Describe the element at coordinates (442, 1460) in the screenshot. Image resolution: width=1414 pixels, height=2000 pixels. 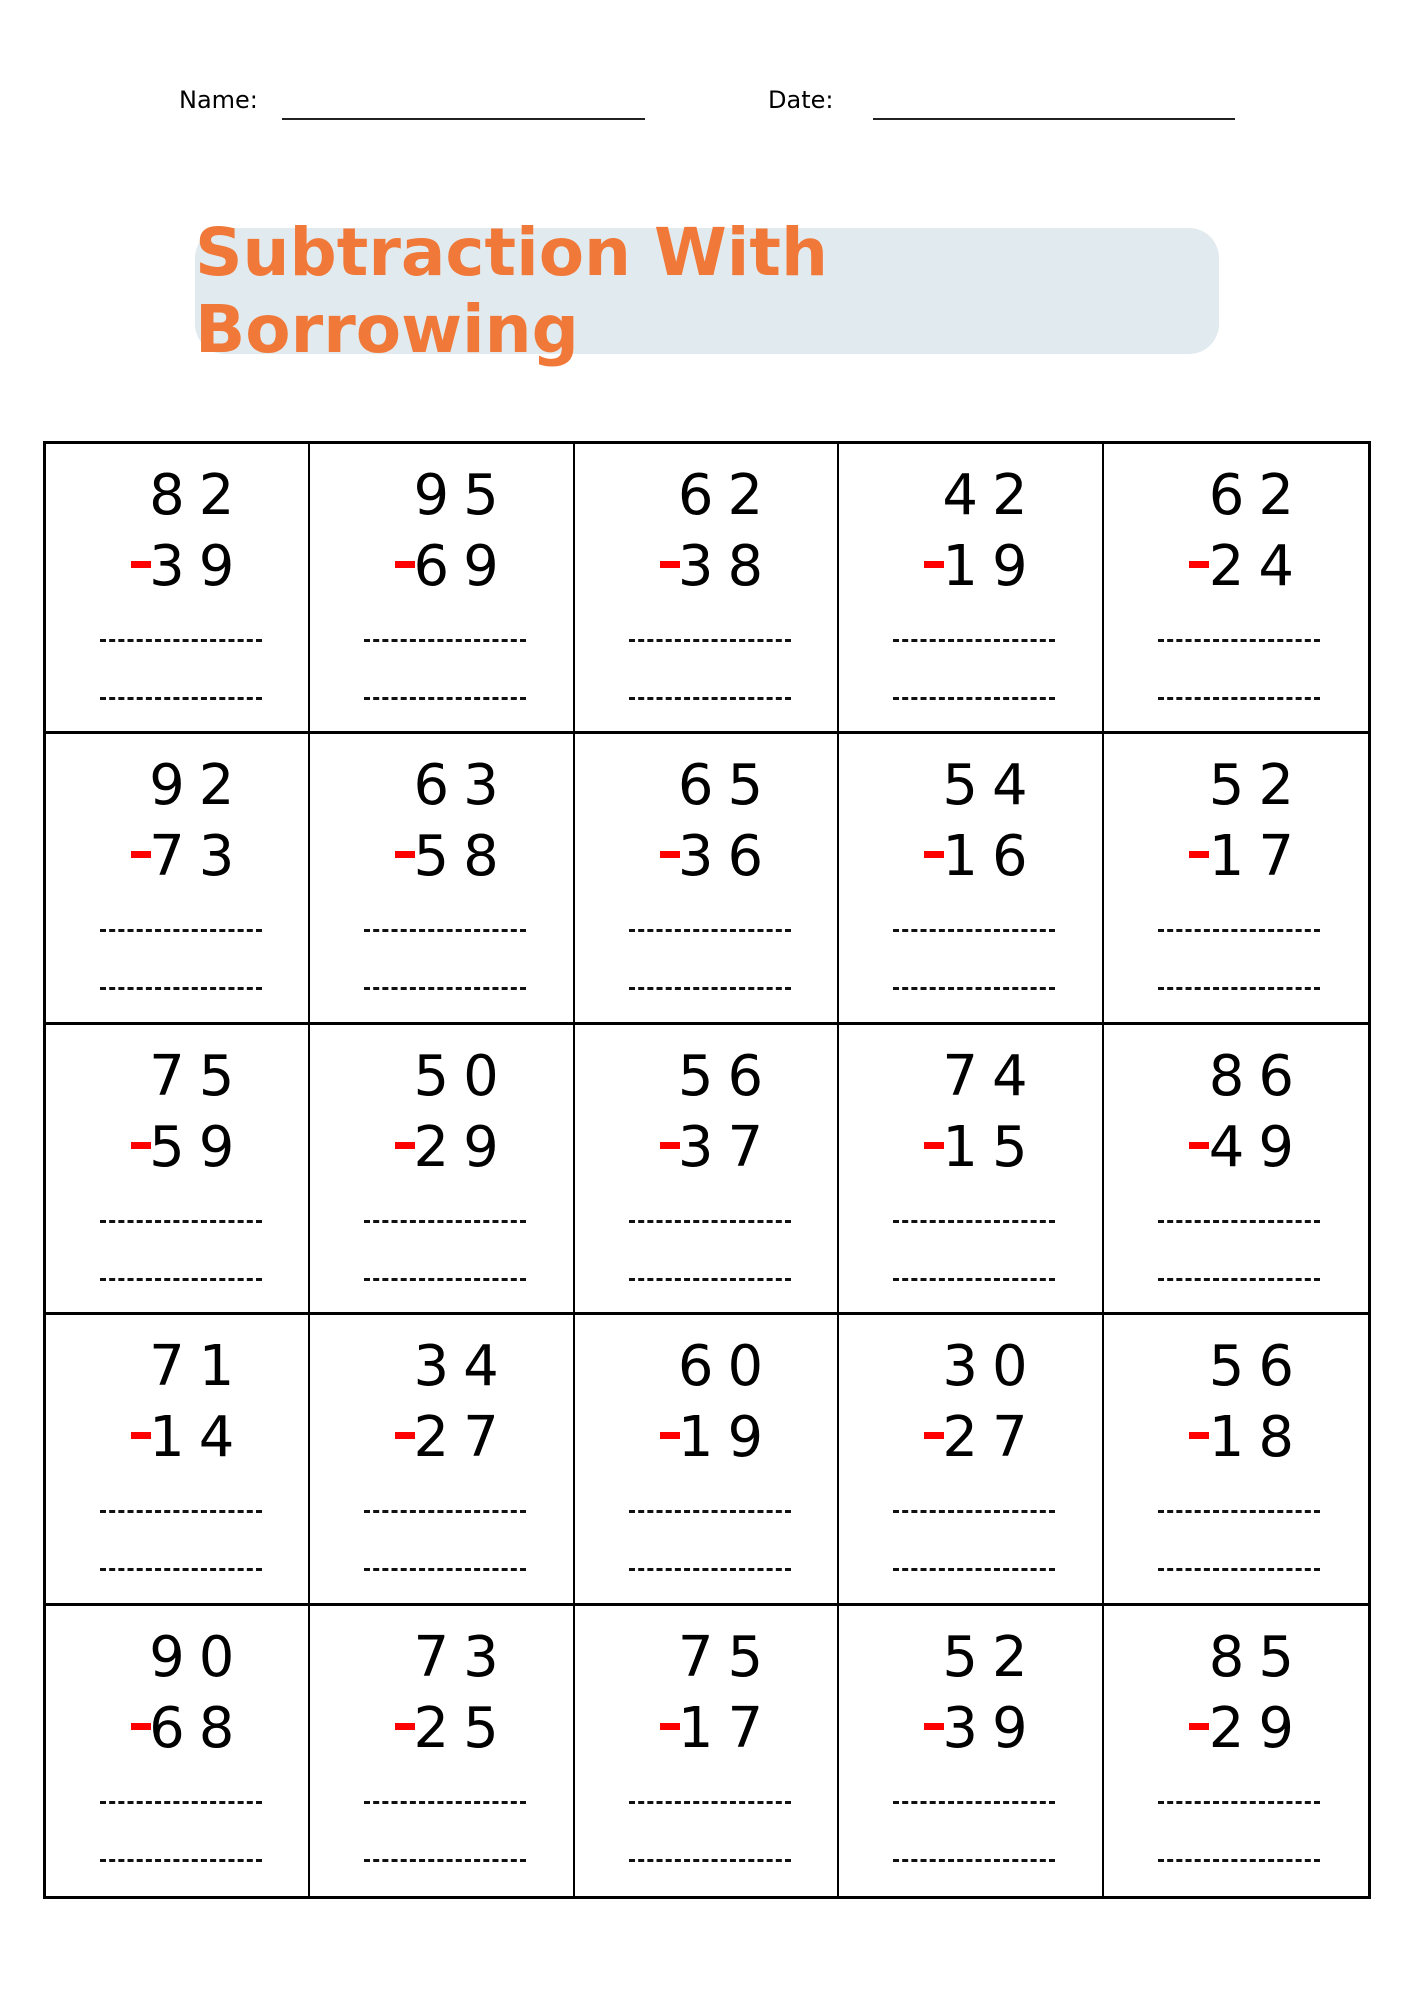
I see `problem-cell: 34 27` at that location.